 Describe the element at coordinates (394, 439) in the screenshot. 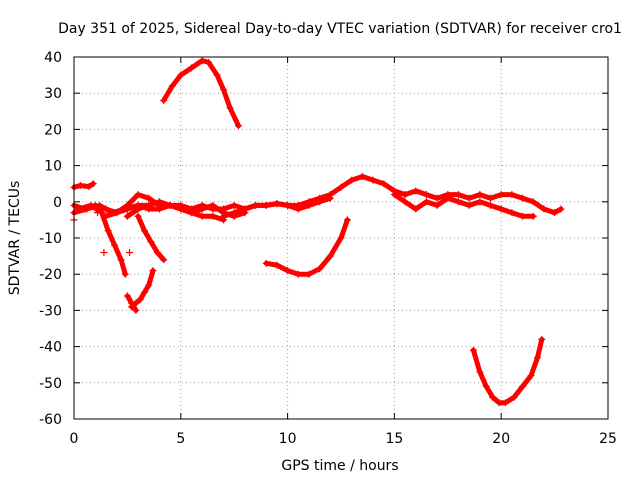

I see `x-tick-label: 15` at that location.